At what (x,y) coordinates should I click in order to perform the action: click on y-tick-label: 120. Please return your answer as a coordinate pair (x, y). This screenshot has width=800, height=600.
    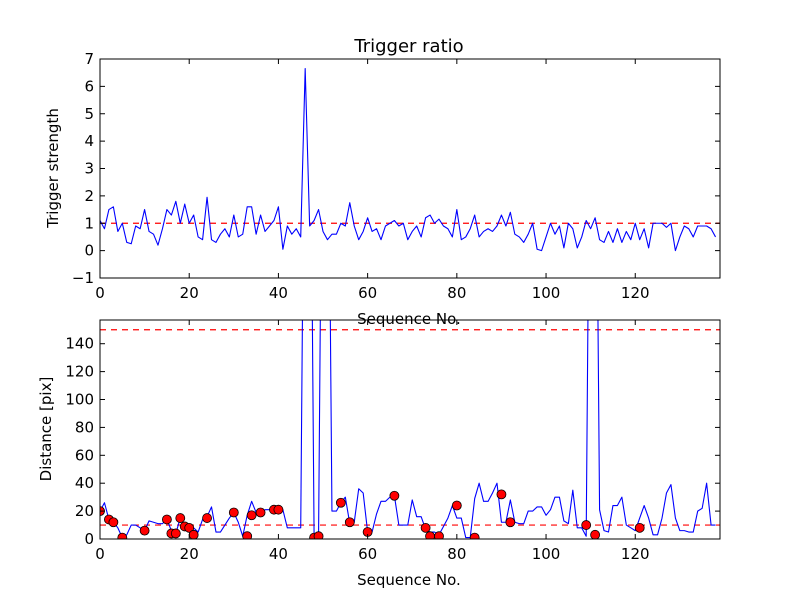
    Looking at the image, I should click on (79, 372).